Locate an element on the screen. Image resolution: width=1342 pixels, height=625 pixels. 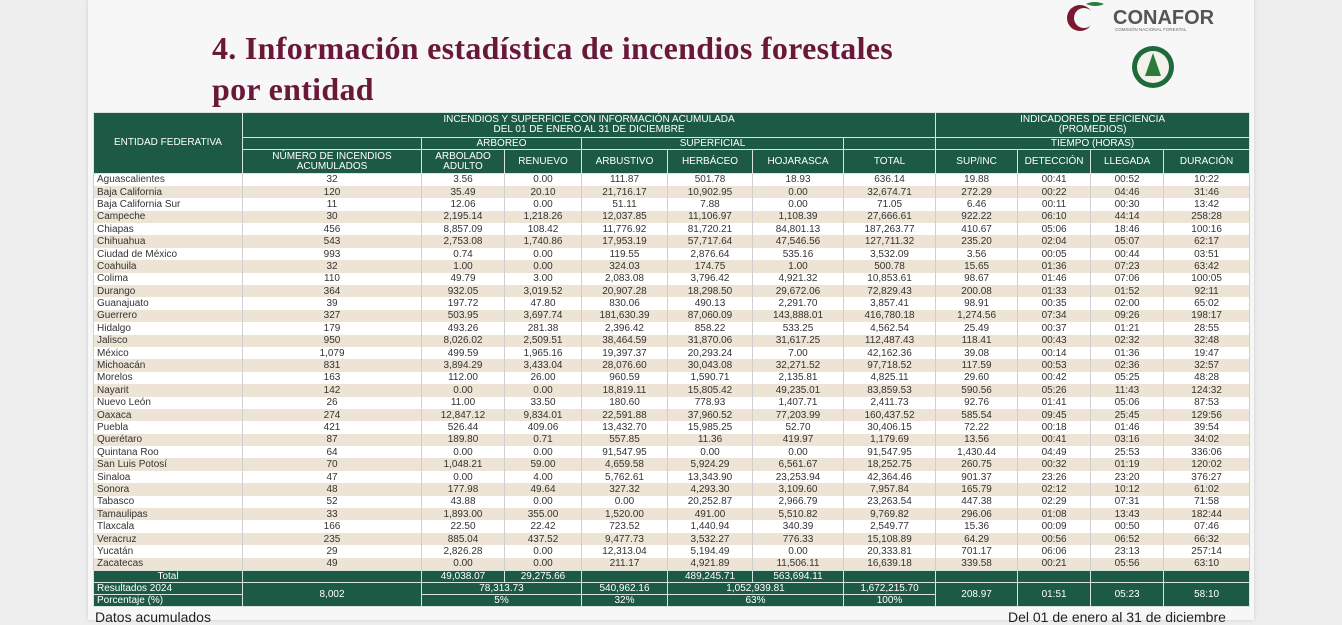
table-cell: Querétaro is located at coordinates (168, 440).